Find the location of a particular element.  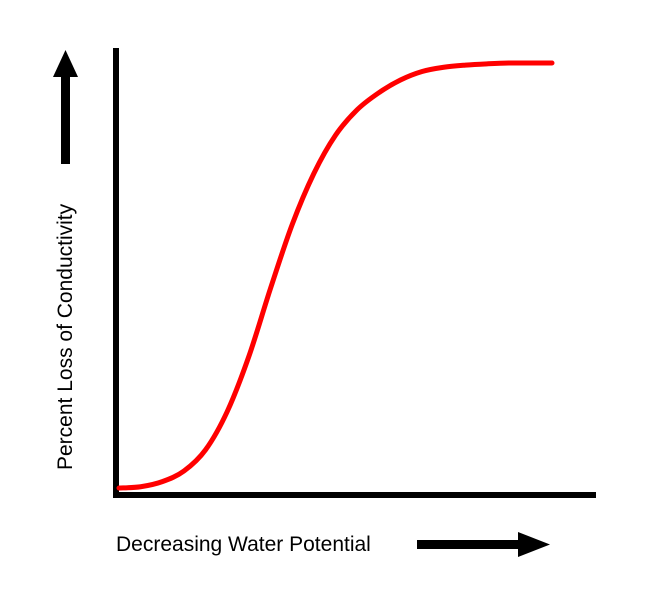

y-axis-label: Percent Loss of Conductivity is located at coordinates (65, 336).